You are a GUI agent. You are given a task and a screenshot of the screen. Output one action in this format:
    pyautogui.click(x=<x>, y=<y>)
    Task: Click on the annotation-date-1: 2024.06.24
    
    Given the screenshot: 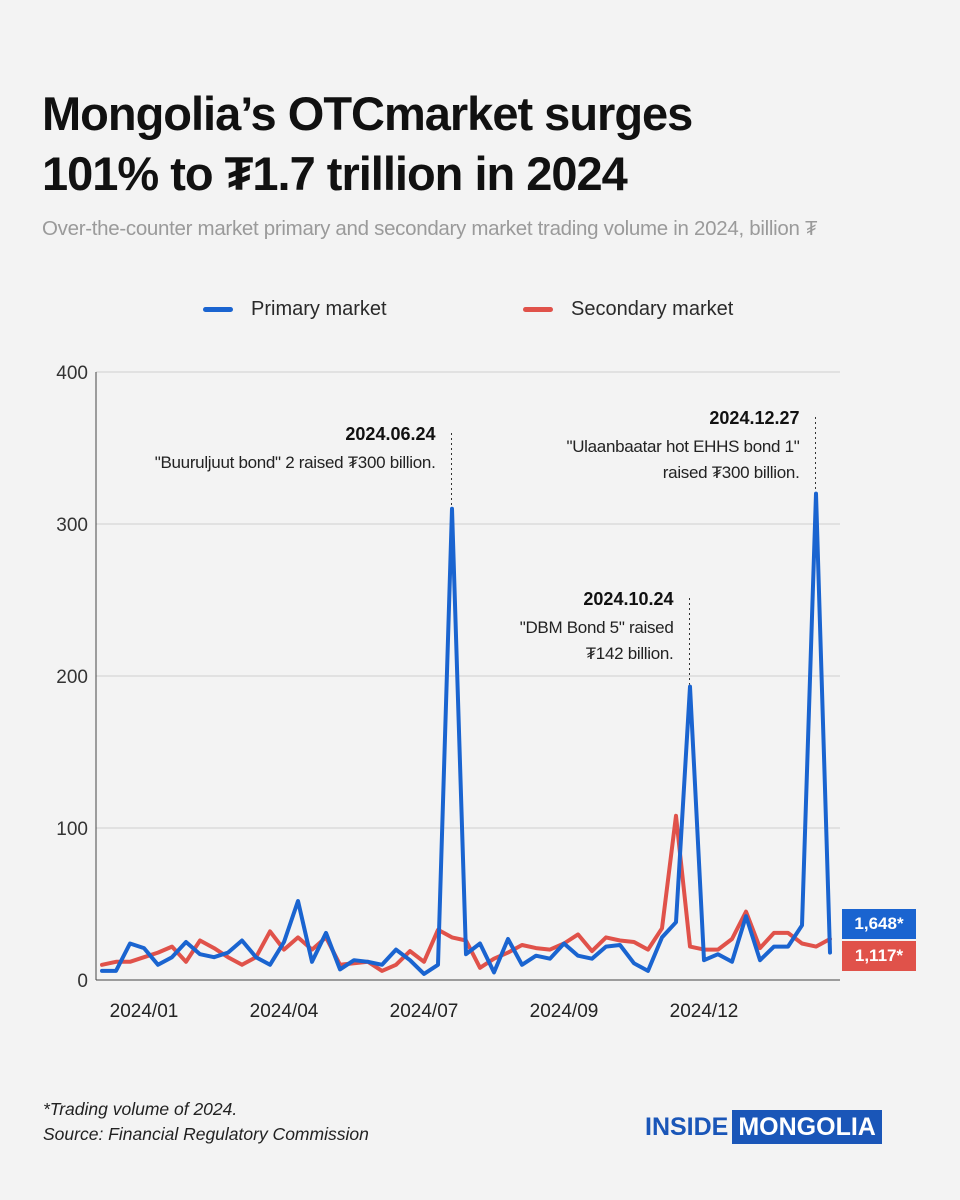 What is the action you would take?
    pyautogui.click(x=390, y=434)
    